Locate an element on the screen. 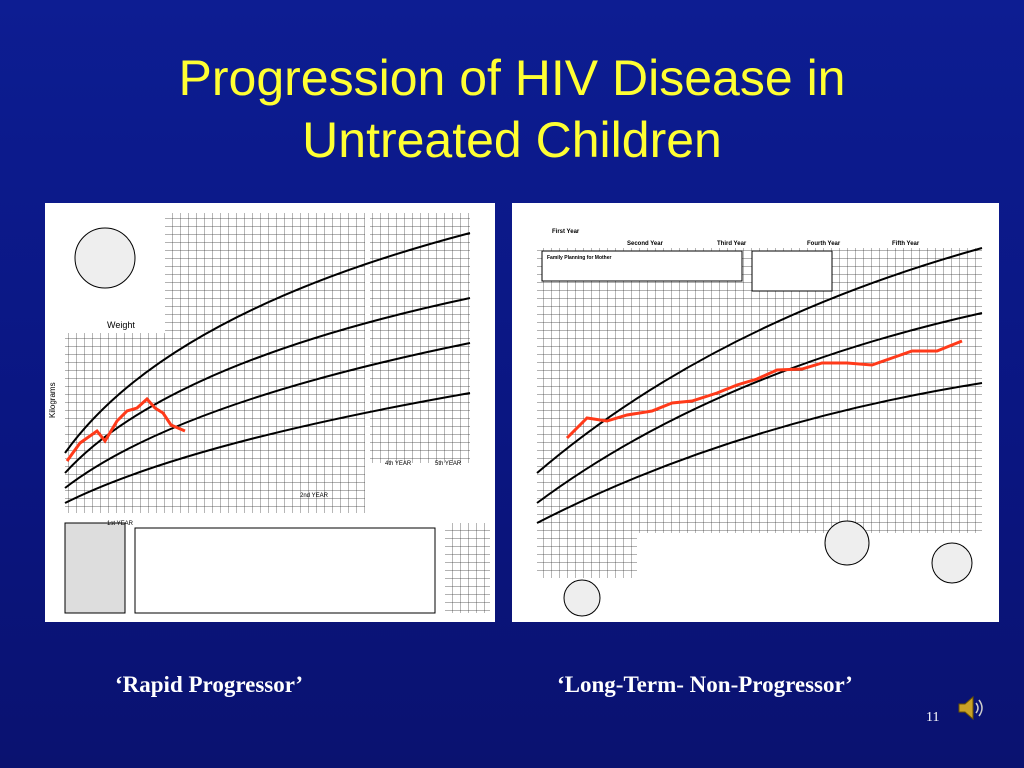  scan-label: 2nd YEAR is located at coordinates (314, 496).